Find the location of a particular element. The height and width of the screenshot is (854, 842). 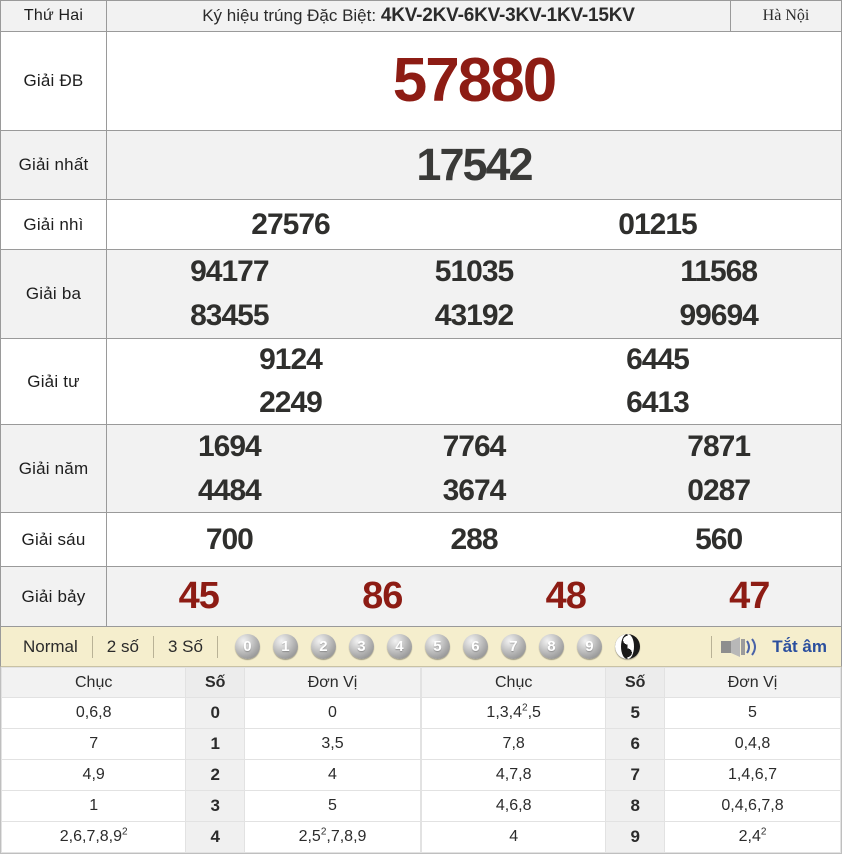

table-row: 0,6,8 0 0 is located at coordinates (210, 713).